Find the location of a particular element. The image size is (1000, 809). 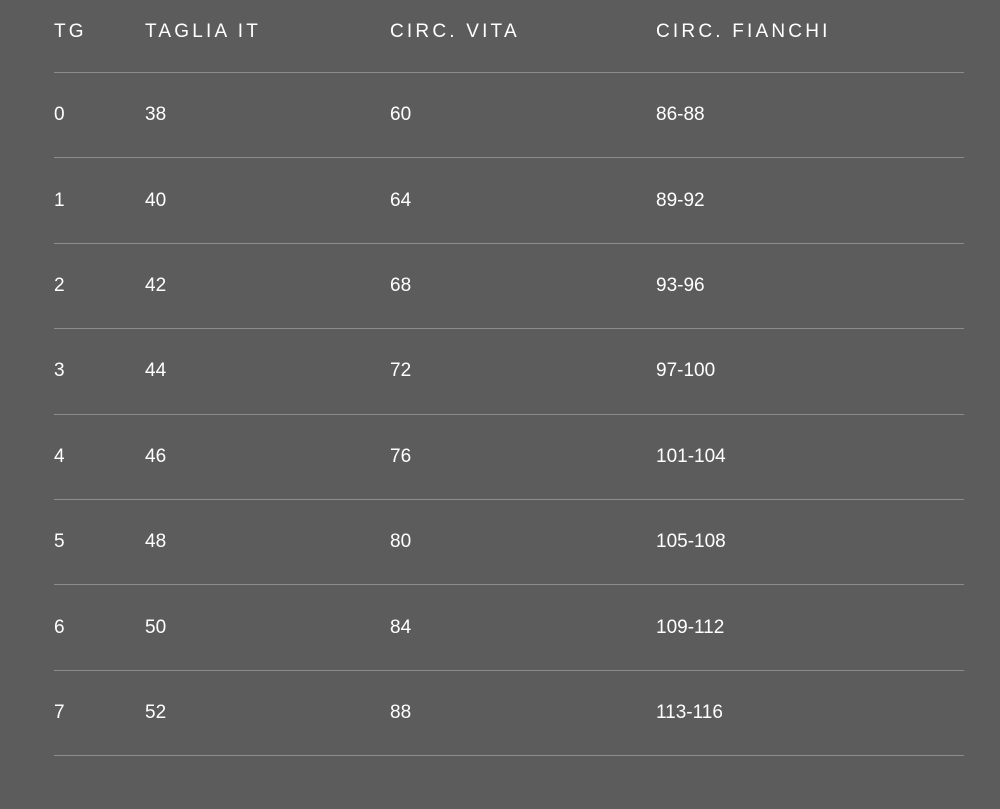

cell-tg: 5 is located at coordinates (59, 542).